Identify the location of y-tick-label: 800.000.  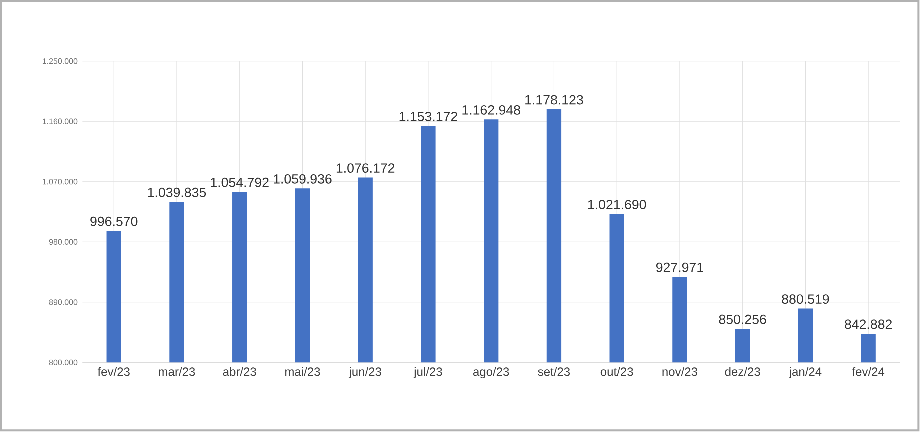
(63, 363).